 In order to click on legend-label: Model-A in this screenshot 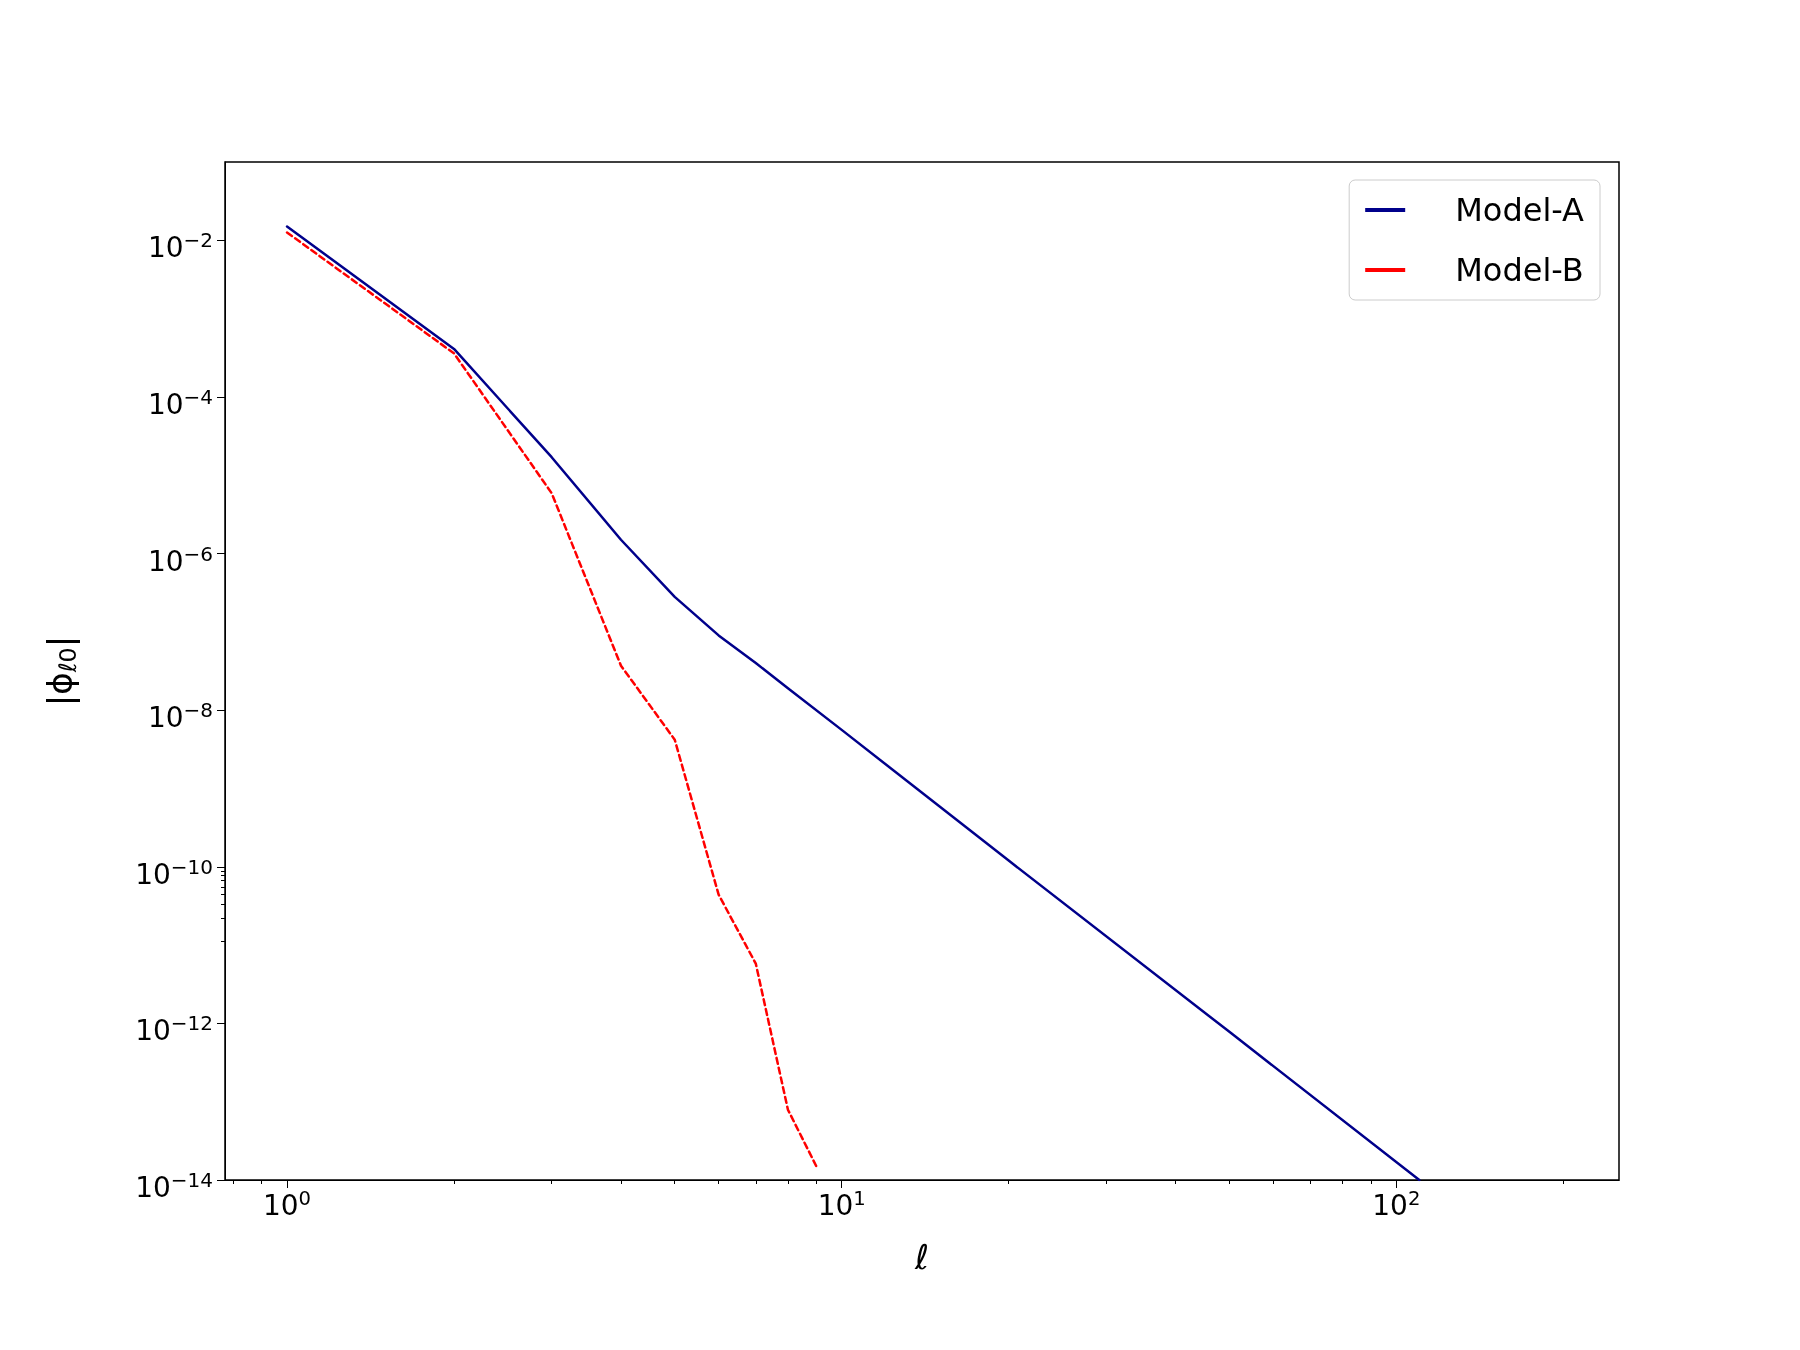, I will do `click(1520, 210)`.